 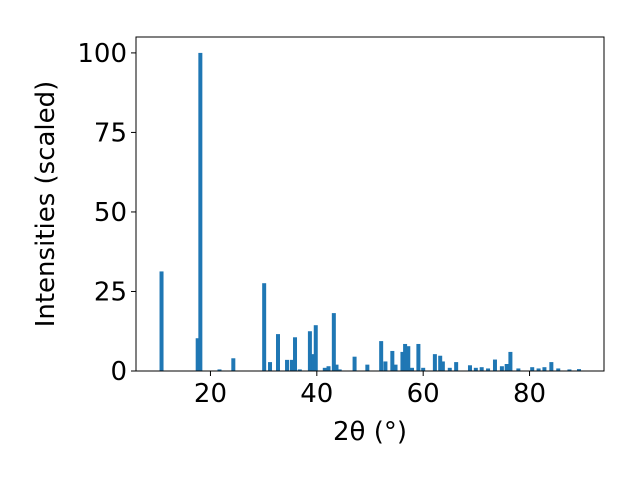 I want to click on x-tick-label: 40, so click(x=316, y=394).